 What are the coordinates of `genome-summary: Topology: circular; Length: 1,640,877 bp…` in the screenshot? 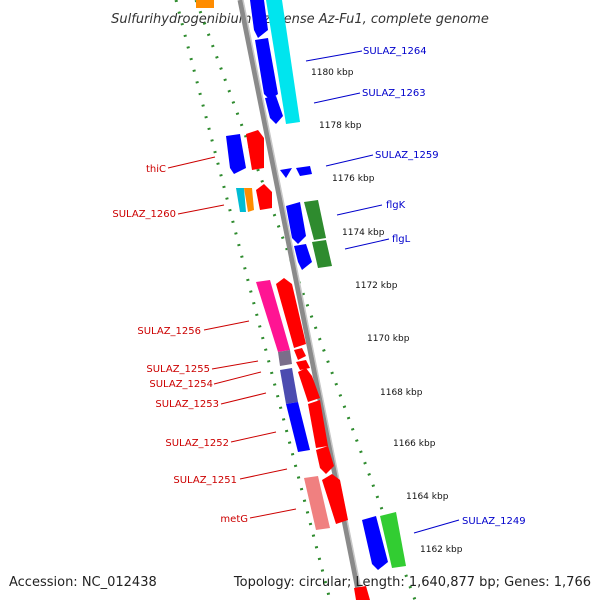 It's located at (412, 582).